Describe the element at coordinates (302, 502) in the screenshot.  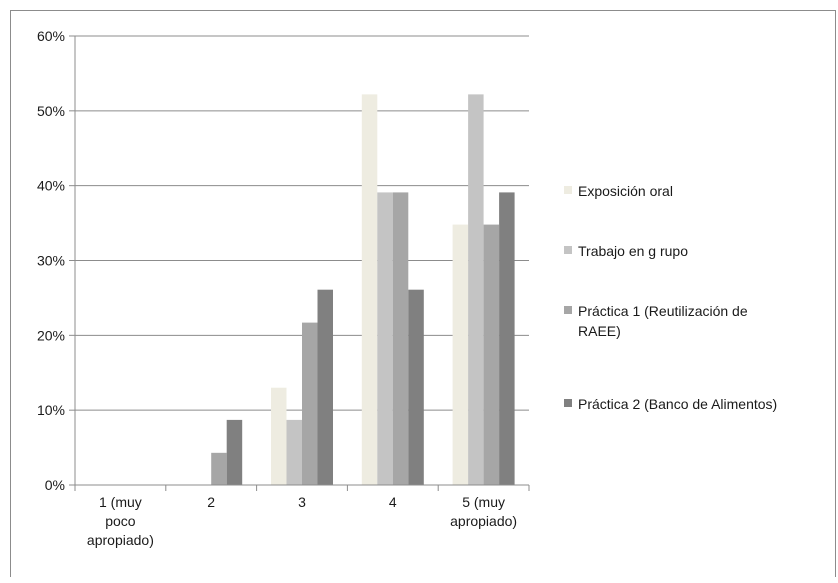
I see `x-tick-label: 3` at that location.